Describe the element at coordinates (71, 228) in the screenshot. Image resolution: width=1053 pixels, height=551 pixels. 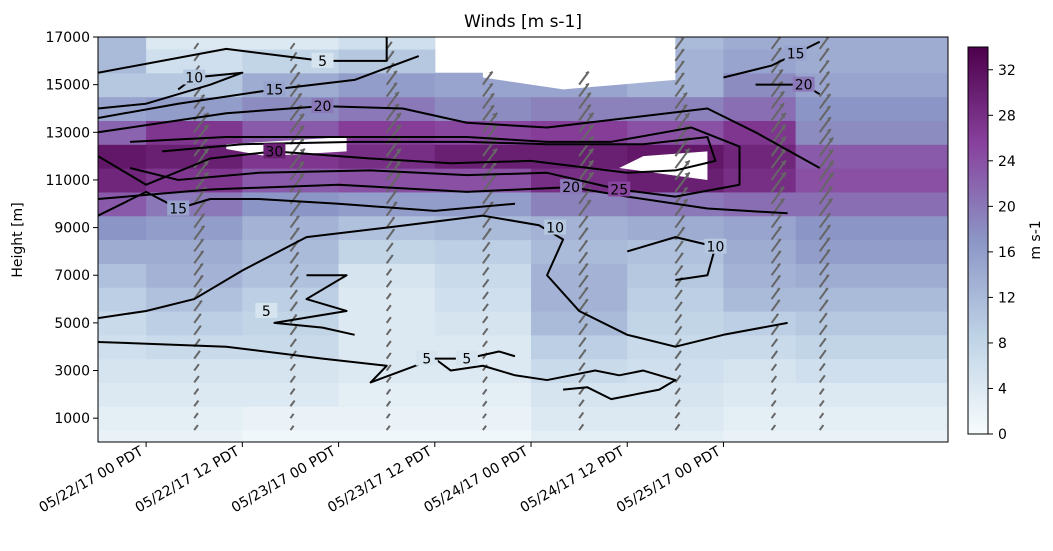
I see `y-axis: 1000 3000 5000 7000 9000 11000 13000 15000 17000` at that location.